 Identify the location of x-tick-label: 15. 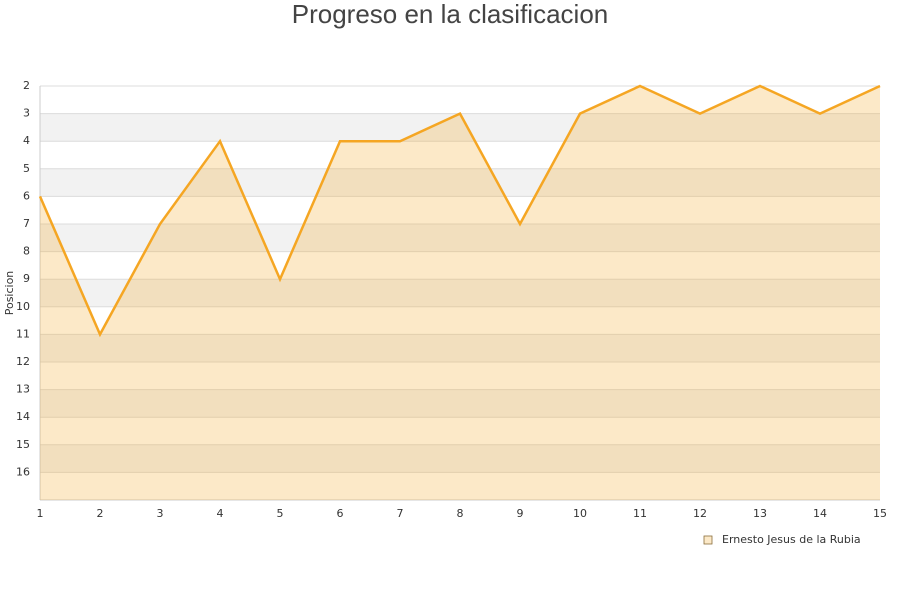
(880, 513).